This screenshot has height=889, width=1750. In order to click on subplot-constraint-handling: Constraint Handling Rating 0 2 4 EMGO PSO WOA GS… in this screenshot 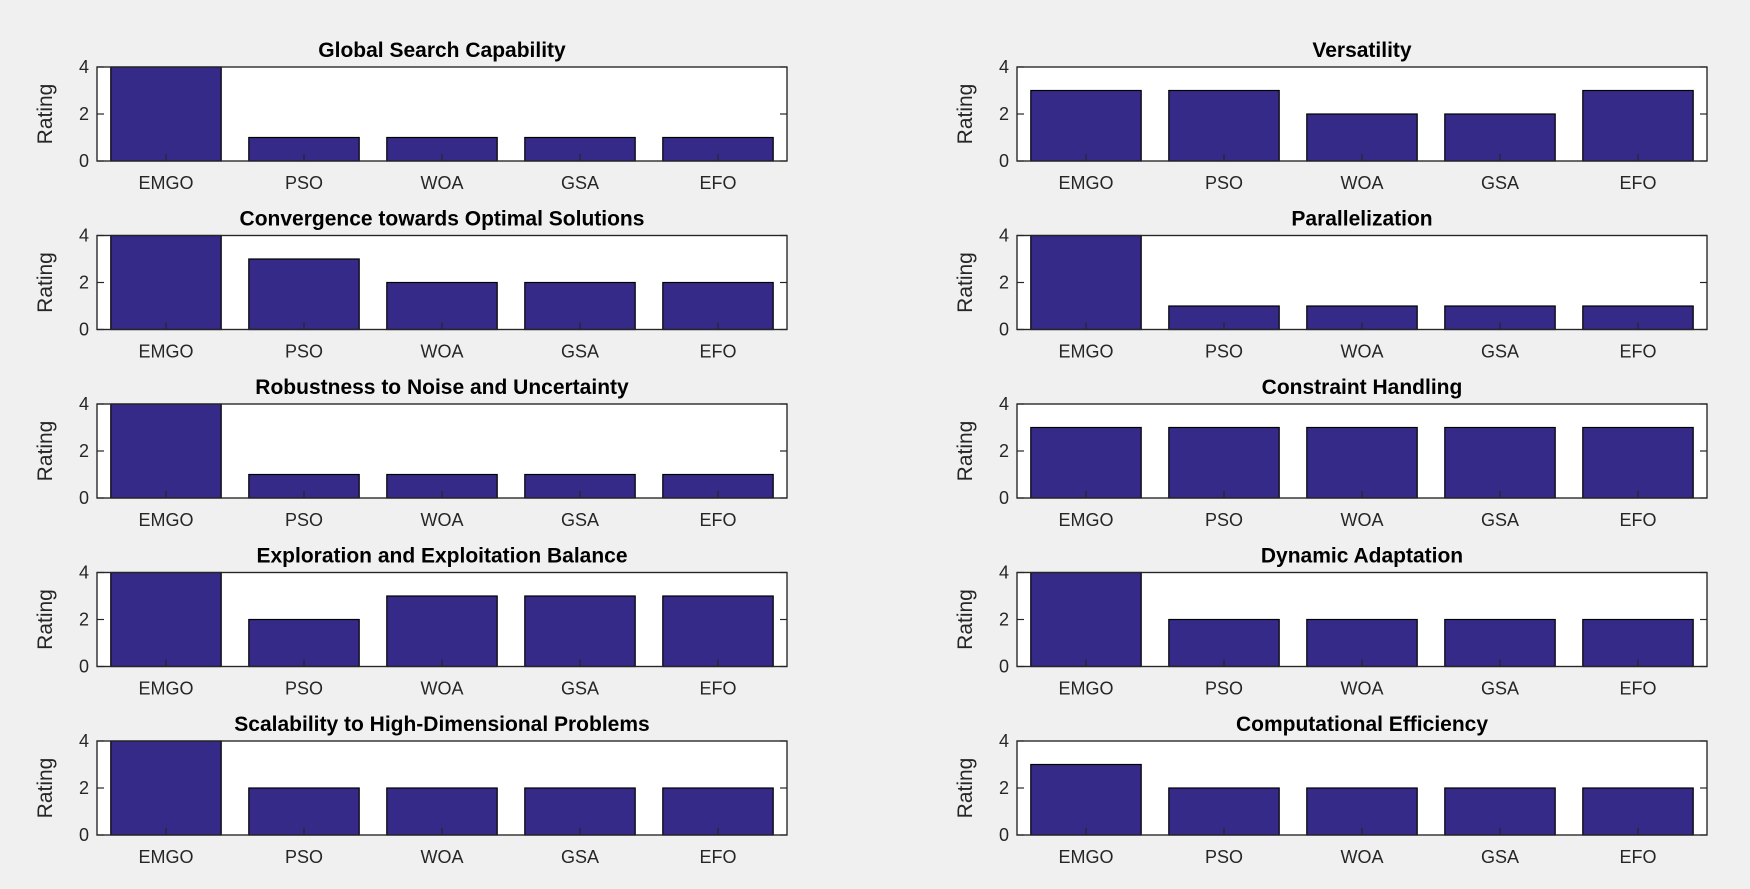, I will do `click(1331, 453)`.